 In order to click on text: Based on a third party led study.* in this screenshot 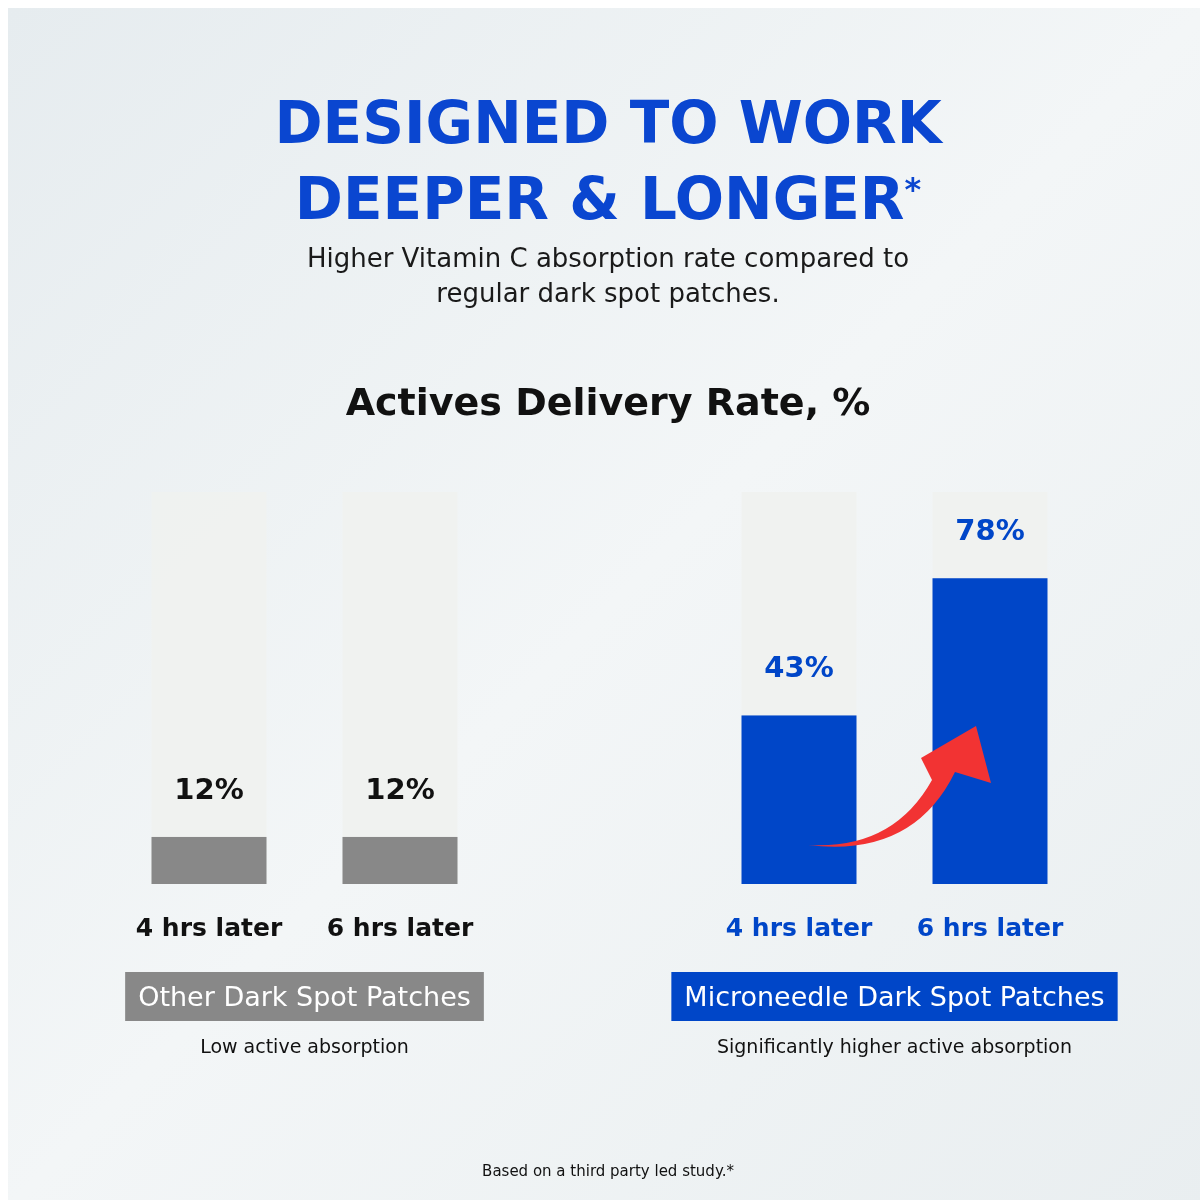, I will do `click(608, 1171)`.